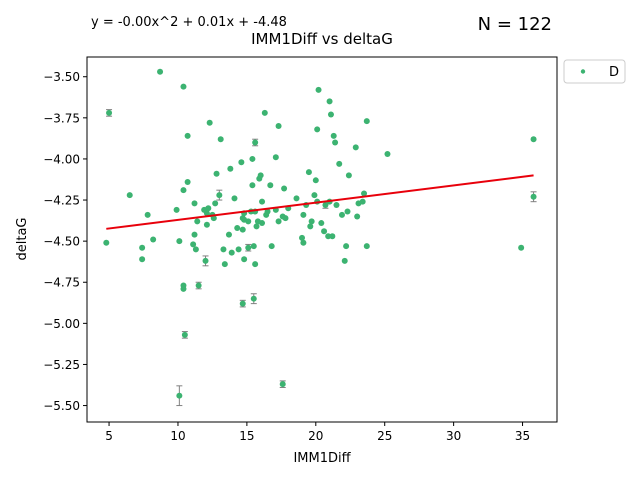 This screenshot has height=480, width=640. I want to click on y-tick-label: −4.25, so click(61, 201).